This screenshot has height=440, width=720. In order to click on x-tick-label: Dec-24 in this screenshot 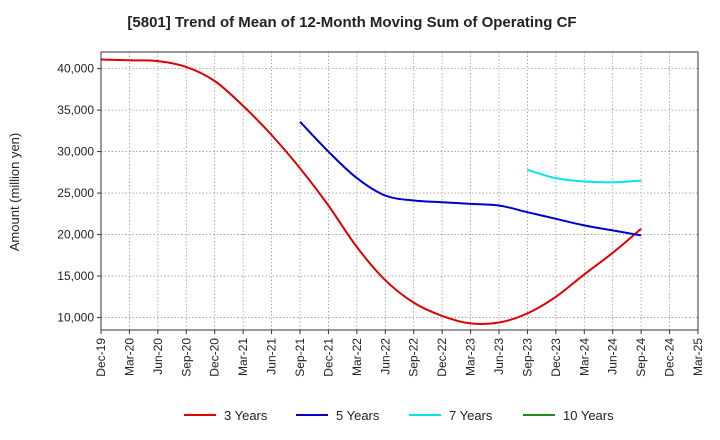, I will do `click(670, 357)`.